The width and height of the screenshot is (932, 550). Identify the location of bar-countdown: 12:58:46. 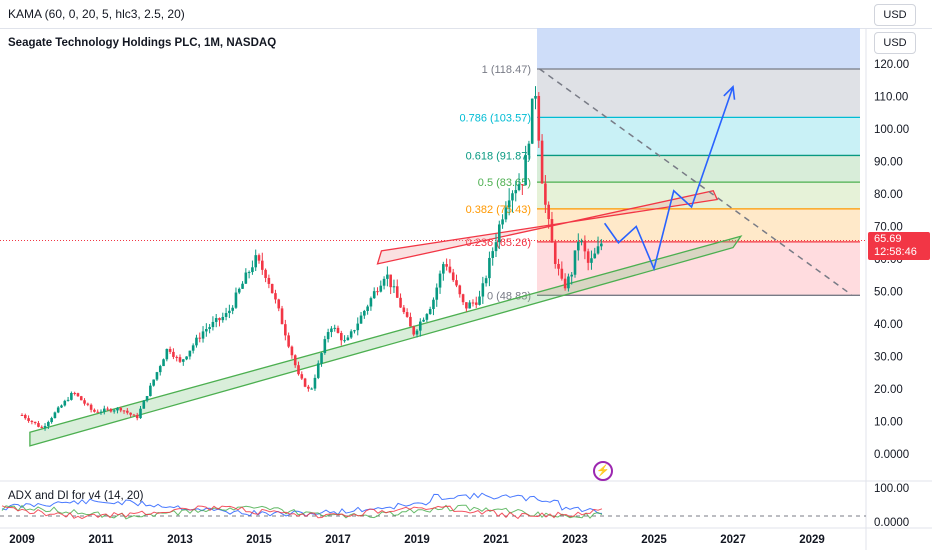
(895, 252).